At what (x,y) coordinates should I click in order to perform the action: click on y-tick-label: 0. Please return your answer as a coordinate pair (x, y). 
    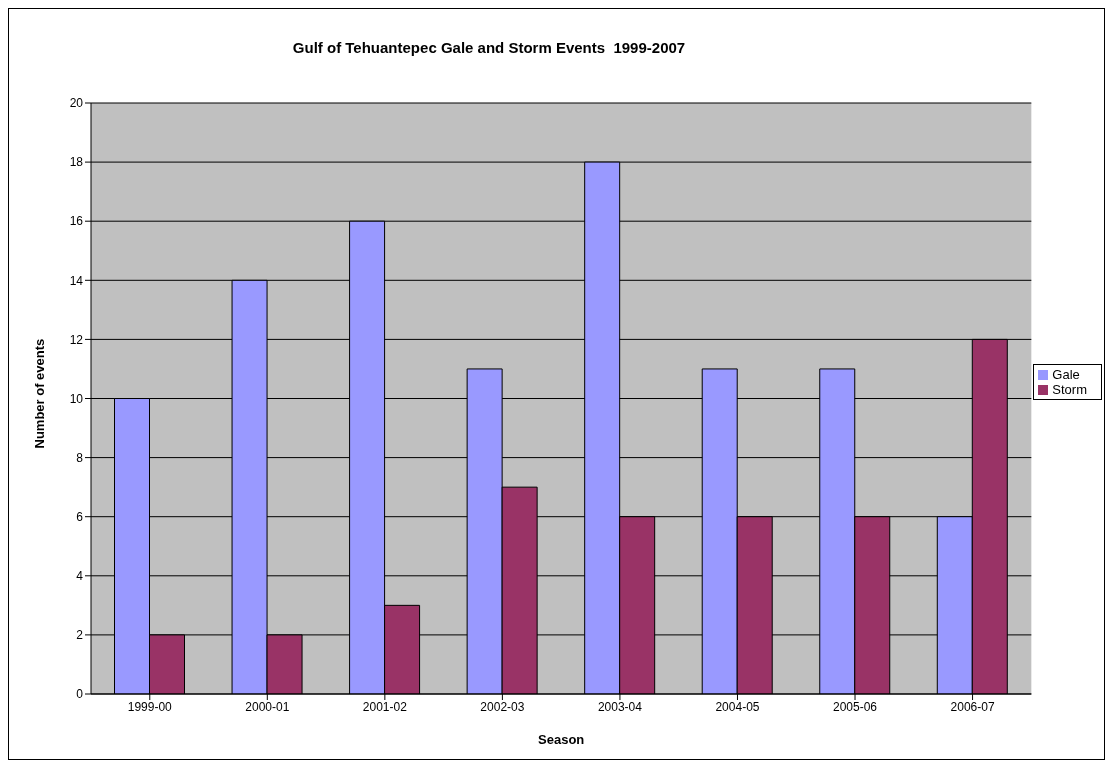
    Looking at the image, I should click on (80, 694).